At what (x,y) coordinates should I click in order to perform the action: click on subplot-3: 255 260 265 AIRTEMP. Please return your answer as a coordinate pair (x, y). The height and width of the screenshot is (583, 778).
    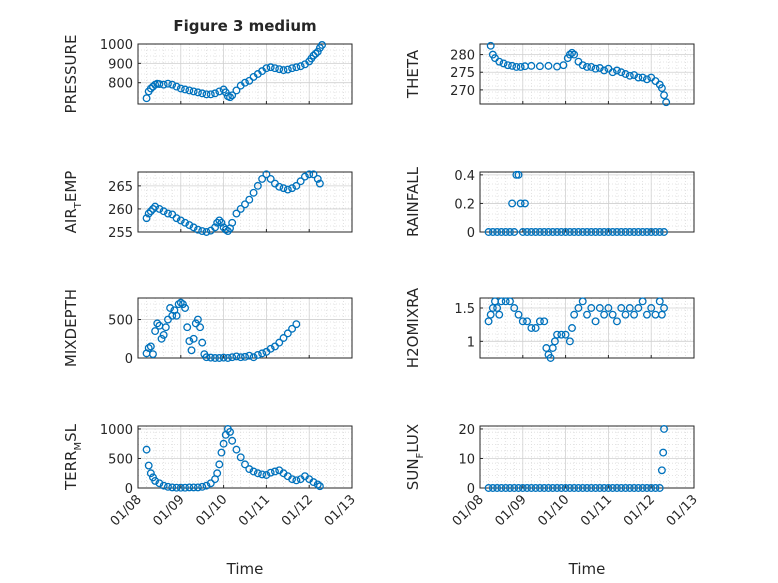
    Looking at the image, I should click on (207, 205).